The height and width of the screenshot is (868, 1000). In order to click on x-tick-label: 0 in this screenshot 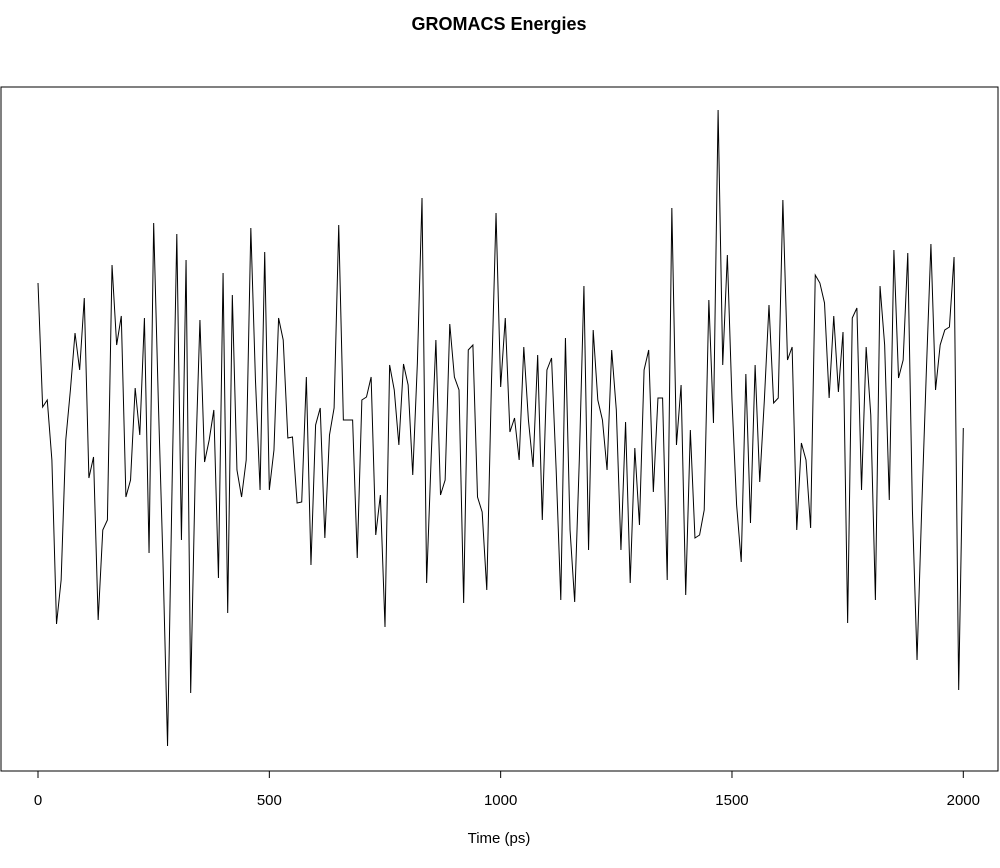, I will do `click(38, 800)`.